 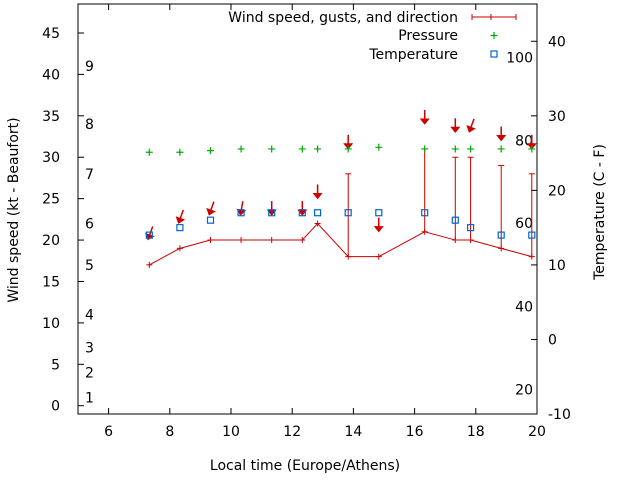 What do you see at coordinates (89, 67) in the screenshot?
I see `beaufort-tick-label: 9` at bounding box center [89, 67].